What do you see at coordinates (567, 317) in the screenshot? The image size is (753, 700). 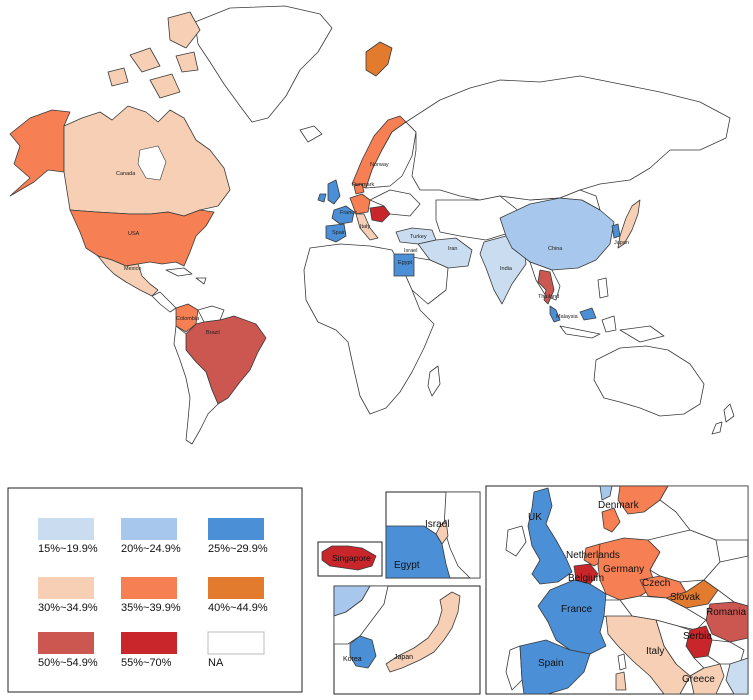 I see `label-malaysia: Malaysia` at bounding box center [567, 317].